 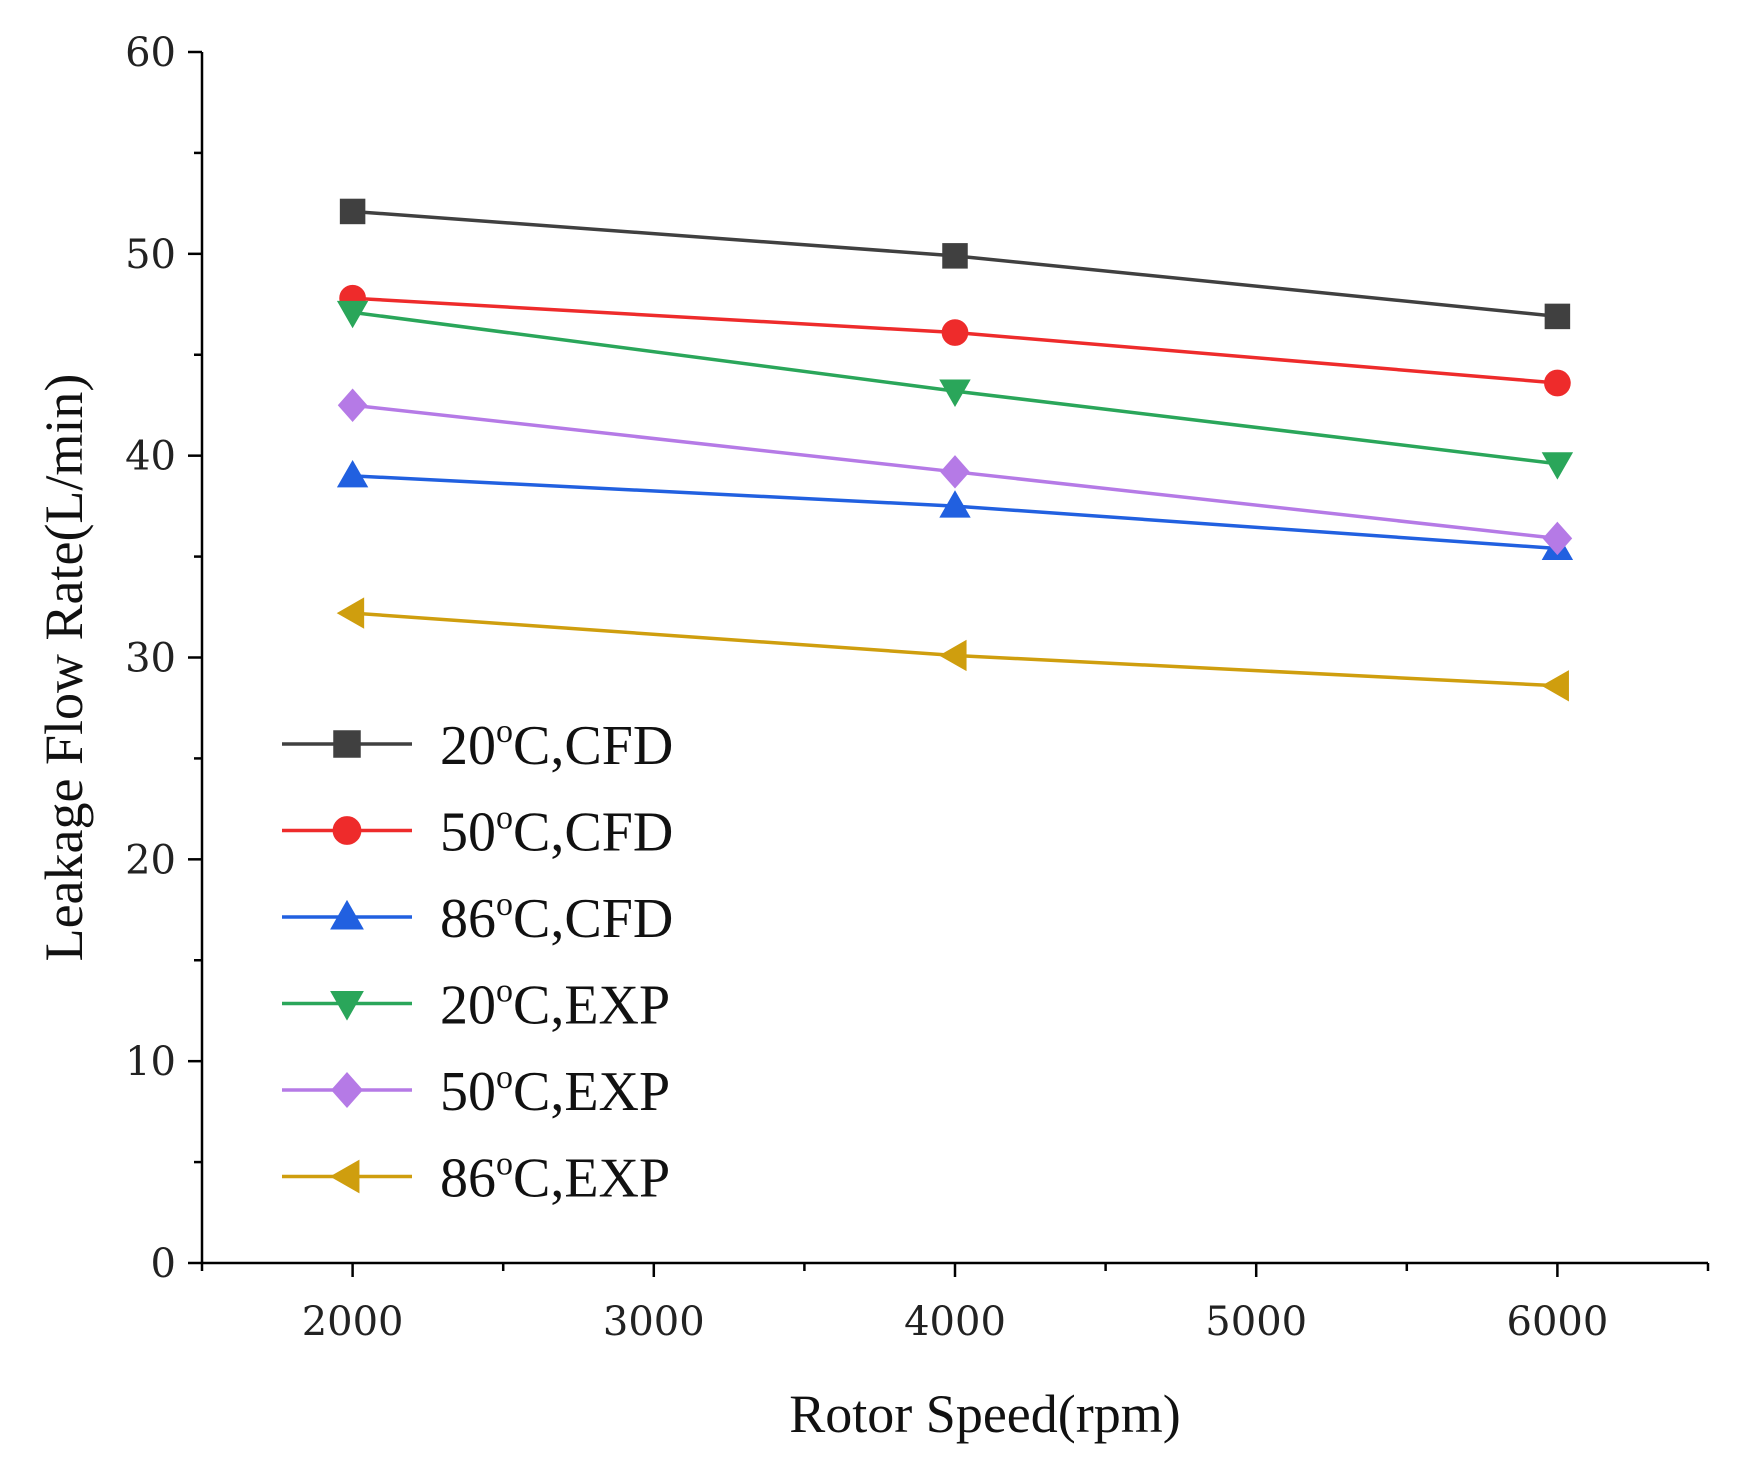 What do you see at coordinates (64, 668) in the screenshot?
I see `y-axis-title: Leakage Flow Rate(L/min)` at bounding box center [64, 668].